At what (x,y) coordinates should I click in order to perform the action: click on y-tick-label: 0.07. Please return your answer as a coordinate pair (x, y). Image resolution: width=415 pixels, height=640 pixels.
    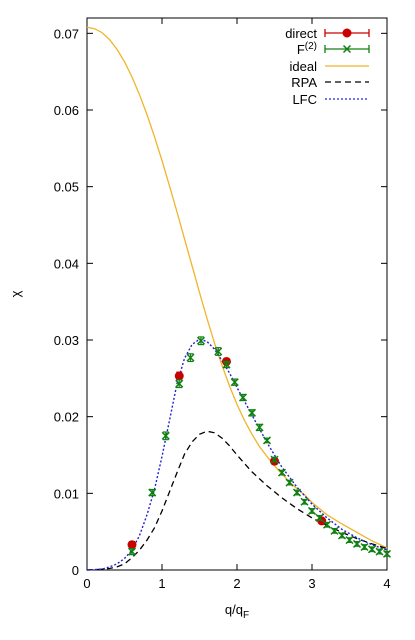
    Looking at the image, I should click on (66, 33).